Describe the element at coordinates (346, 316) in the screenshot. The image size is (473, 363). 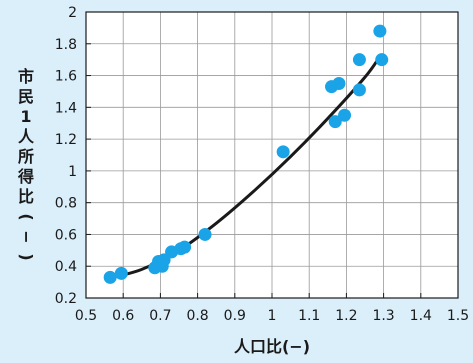
I see `x-tick-label: 1.2` at that location.